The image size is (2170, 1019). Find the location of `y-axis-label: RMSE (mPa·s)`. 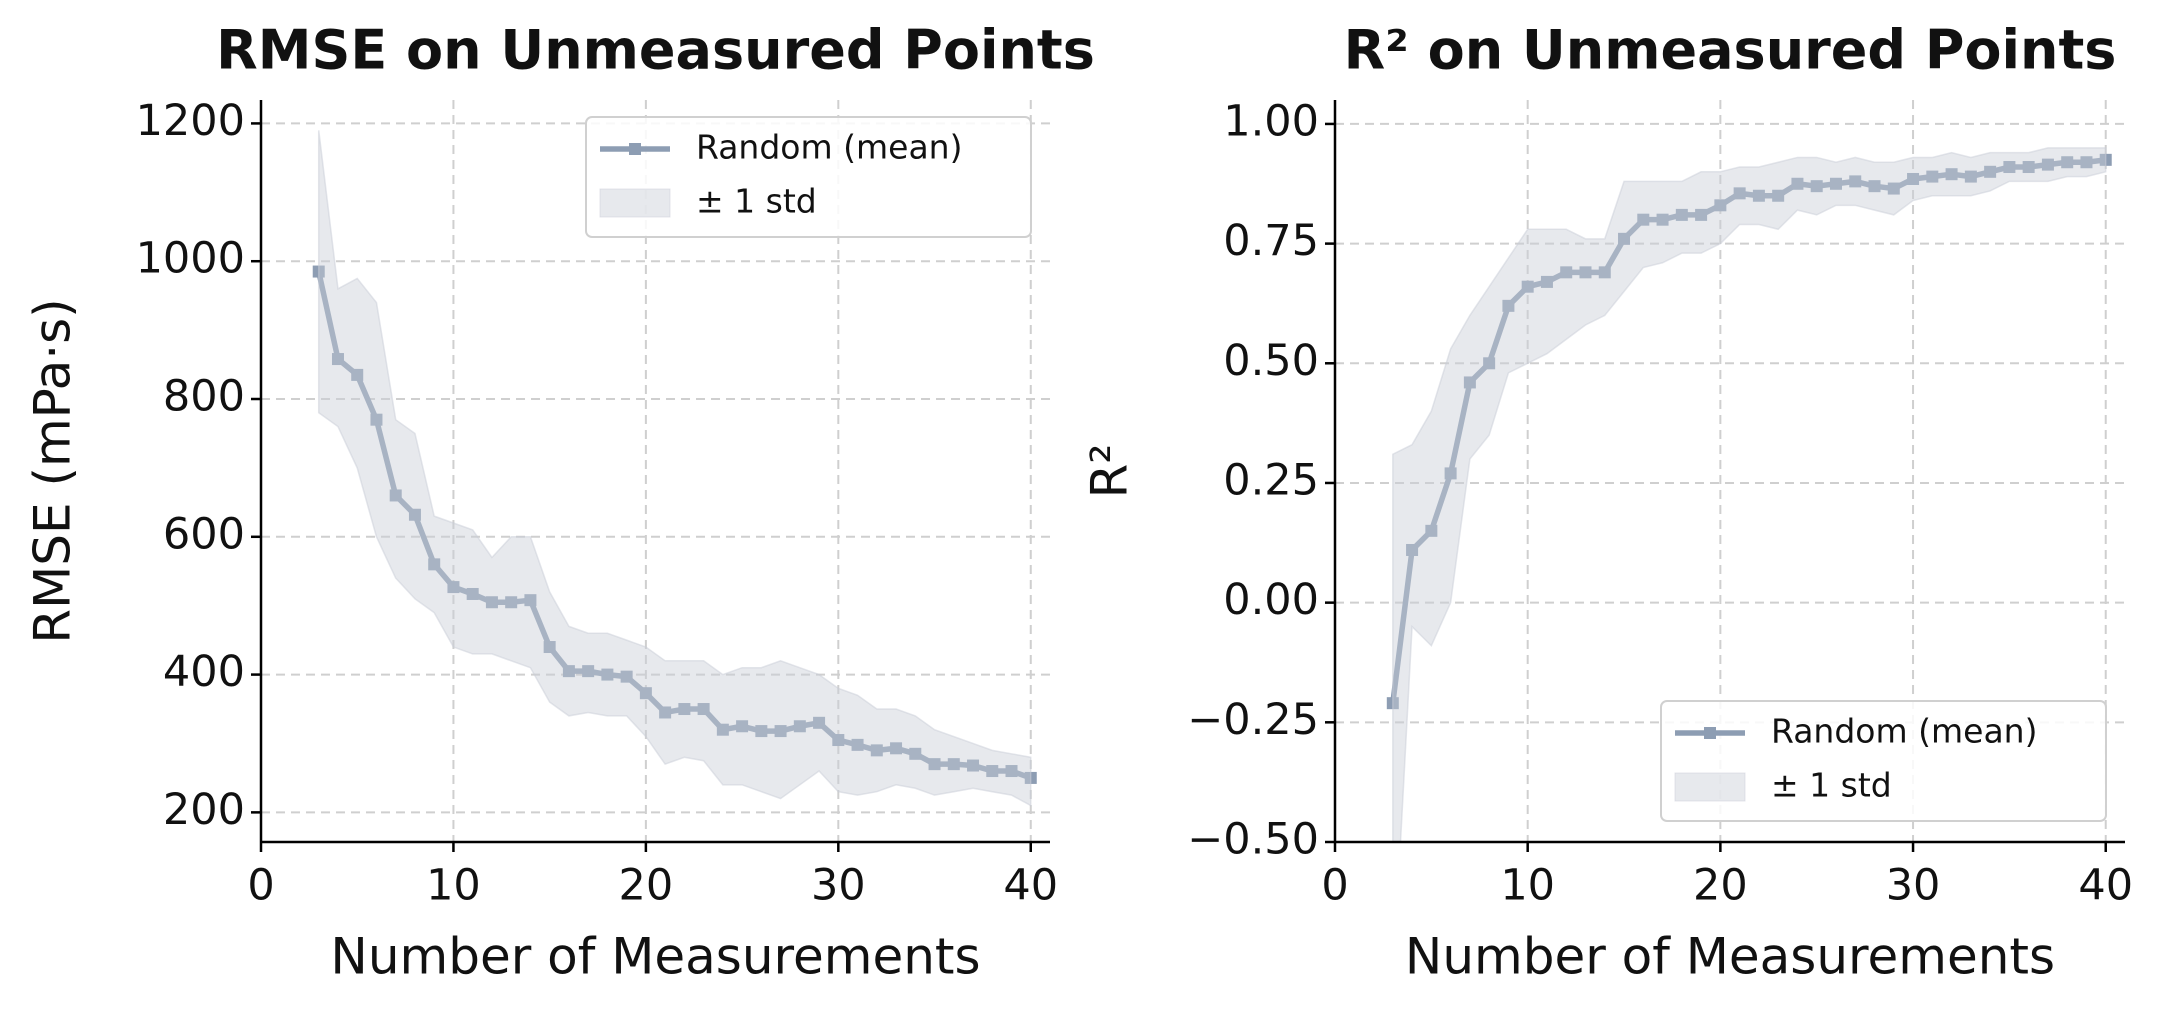

y-axis-label: RMSE (mPa·s) is located at coordinates (53, 470).